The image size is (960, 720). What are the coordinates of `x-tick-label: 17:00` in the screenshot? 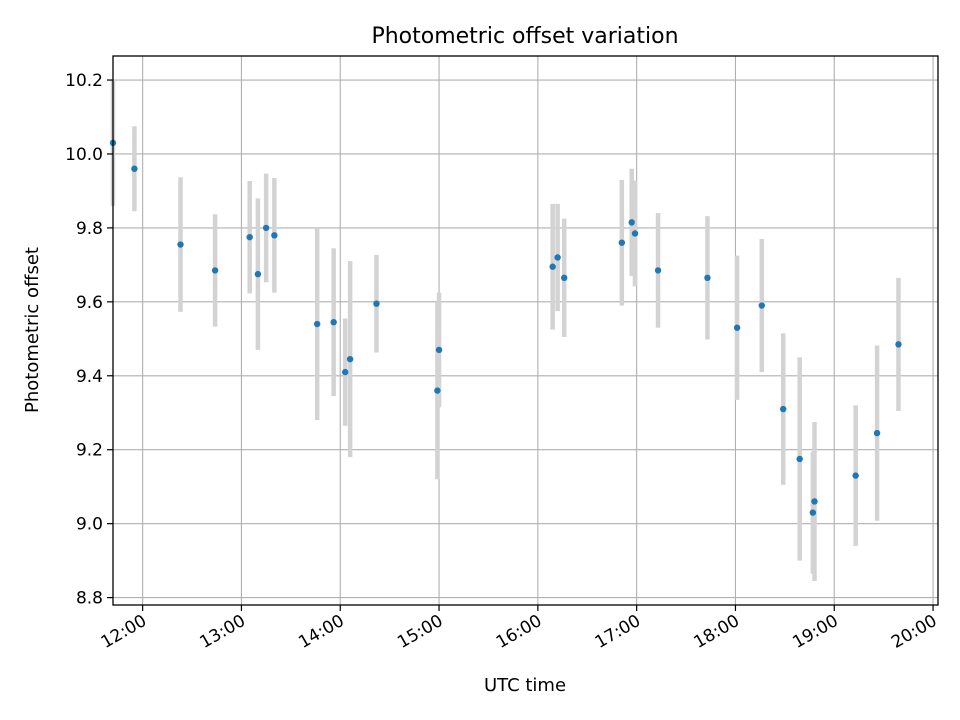 It's located at (618, 632).